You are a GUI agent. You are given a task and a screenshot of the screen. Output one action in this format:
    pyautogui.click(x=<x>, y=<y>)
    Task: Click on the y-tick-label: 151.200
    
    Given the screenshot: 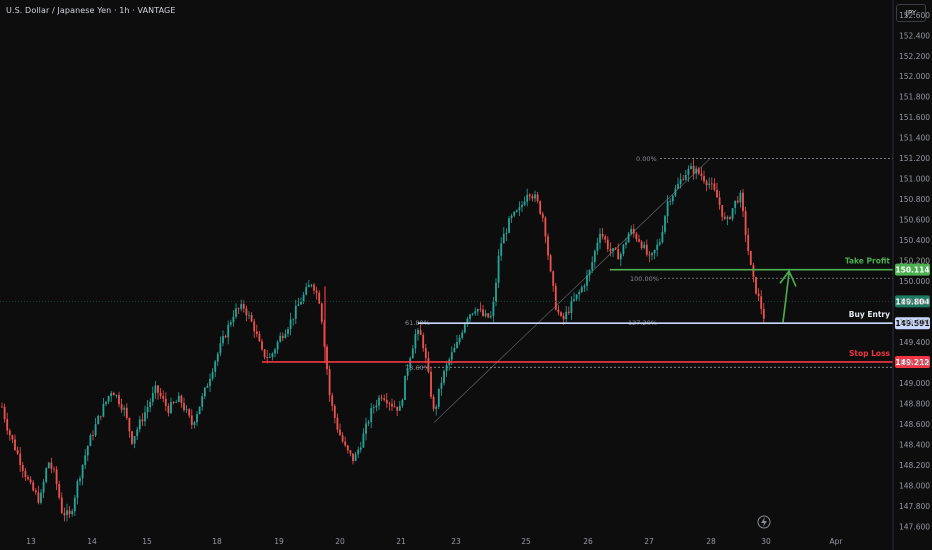 What is the action you would take?
    pyautogui.click(x=914, y=158)
    